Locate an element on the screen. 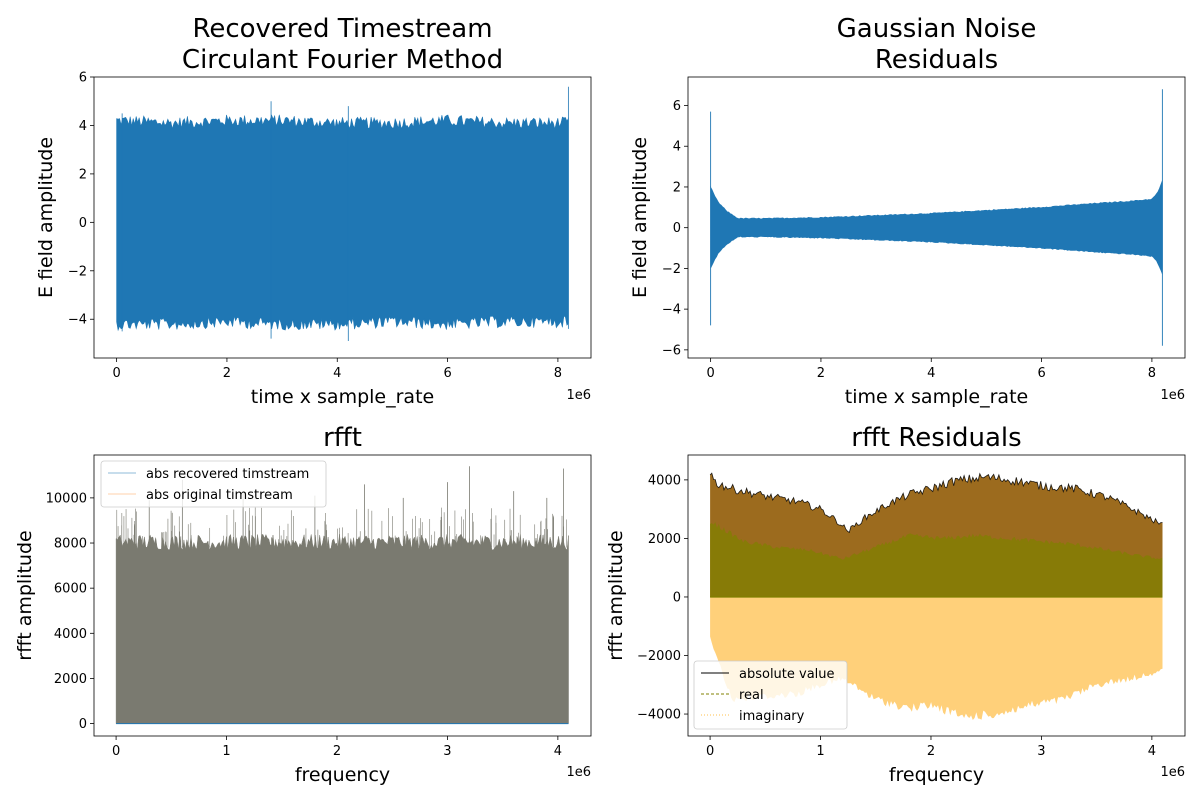 The height and width of the screenshot is (800, 1200). legend-label-absolute: absolute value is located at coordinates (787, 674).